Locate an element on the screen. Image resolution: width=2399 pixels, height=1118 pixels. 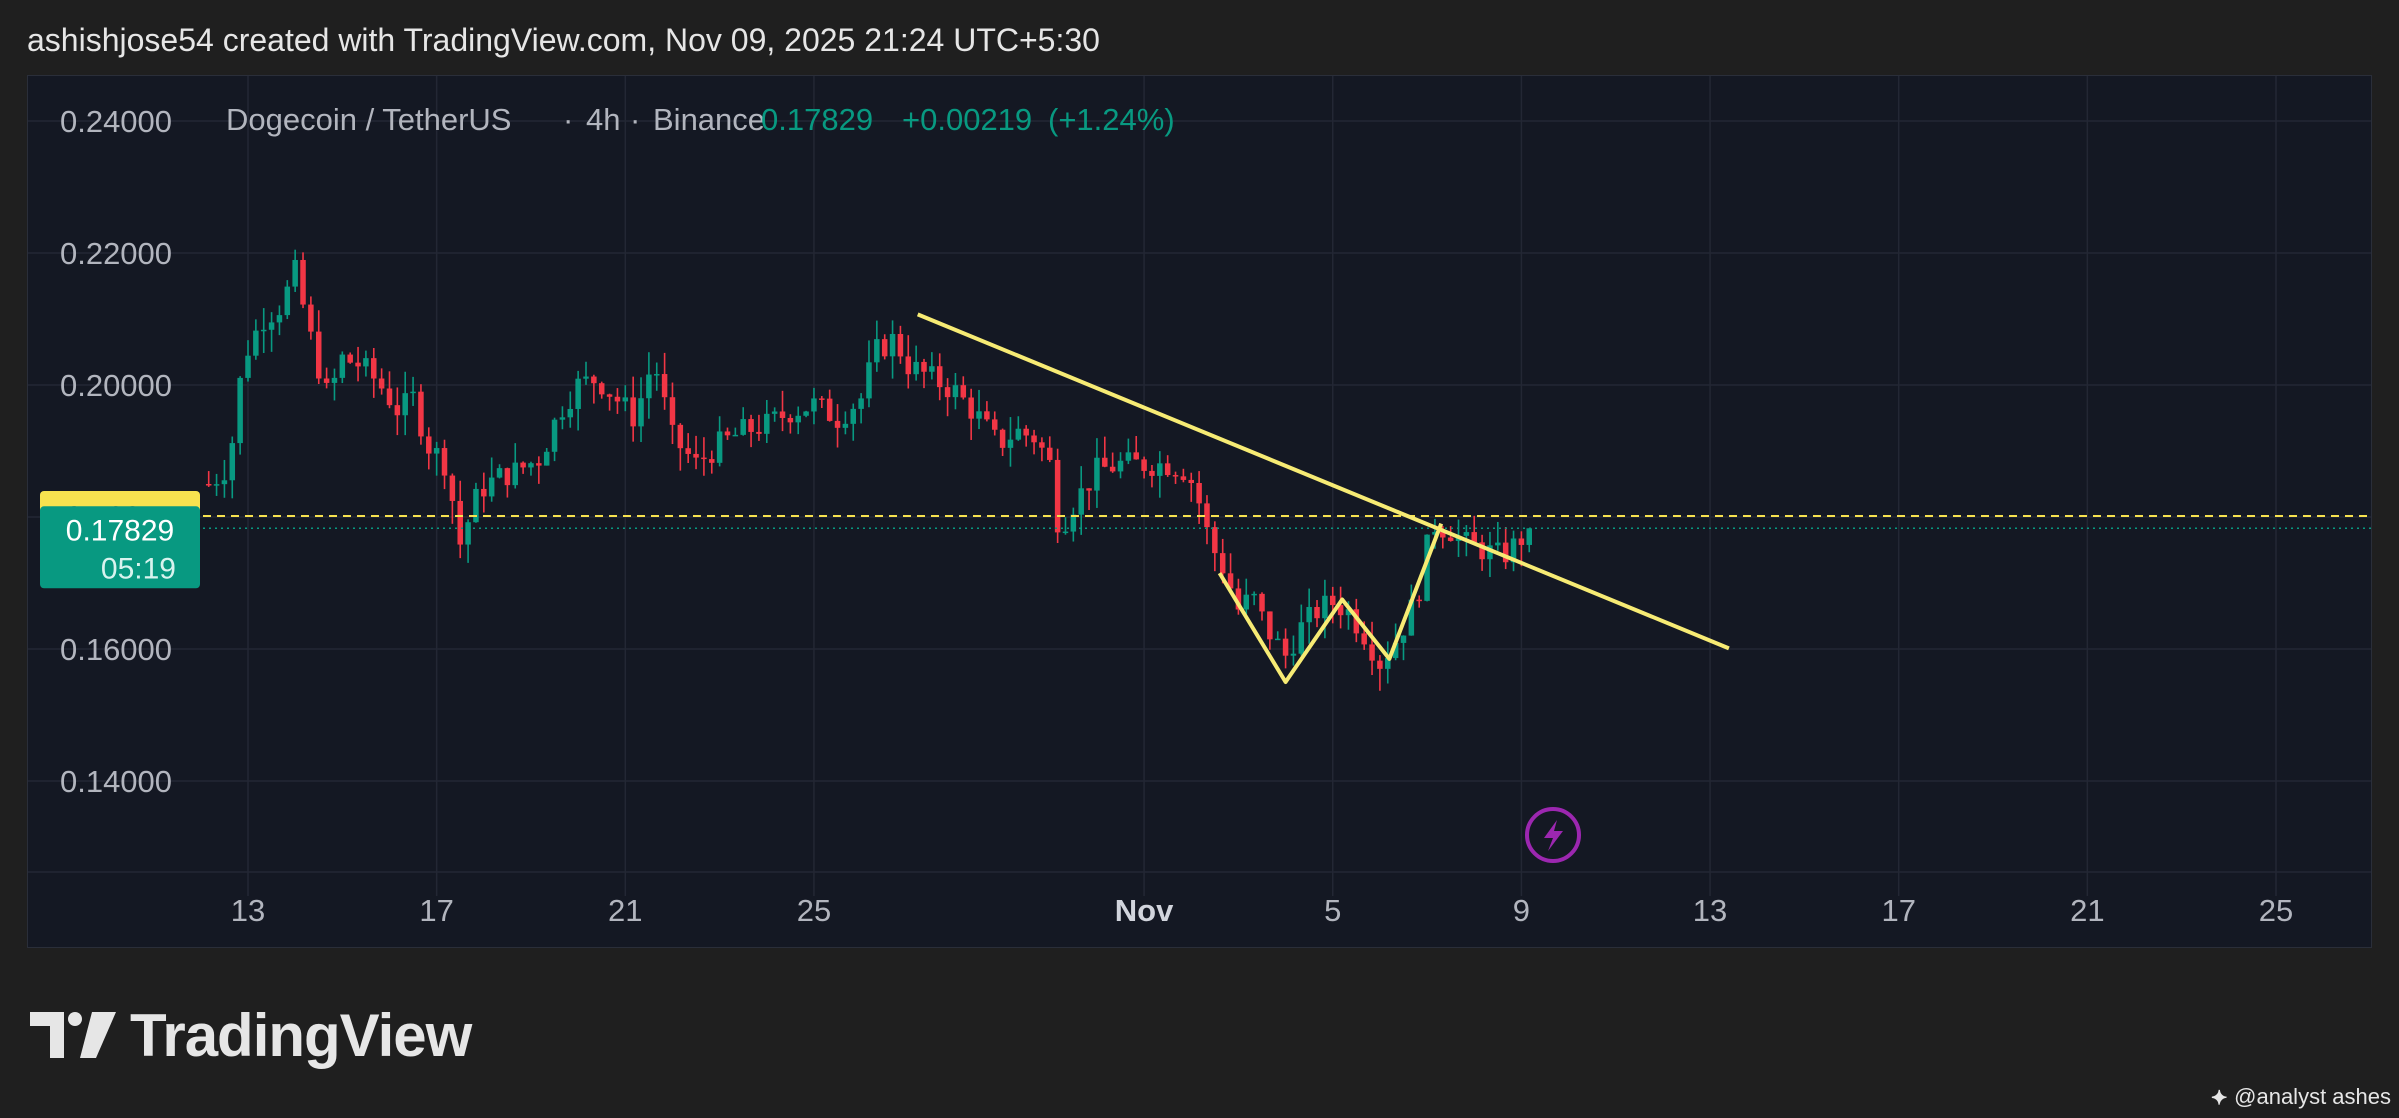
x-tick-label: 17 is located at coordinates (1898, 910).